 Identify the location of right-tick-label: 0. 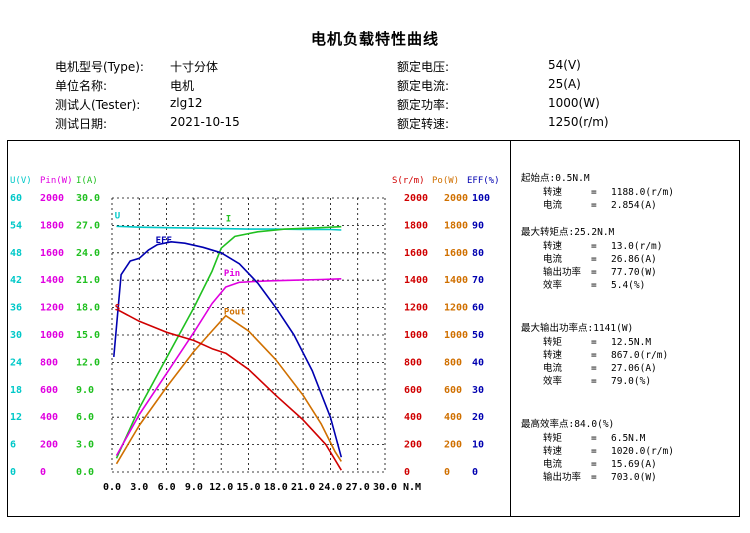
(447, 472).